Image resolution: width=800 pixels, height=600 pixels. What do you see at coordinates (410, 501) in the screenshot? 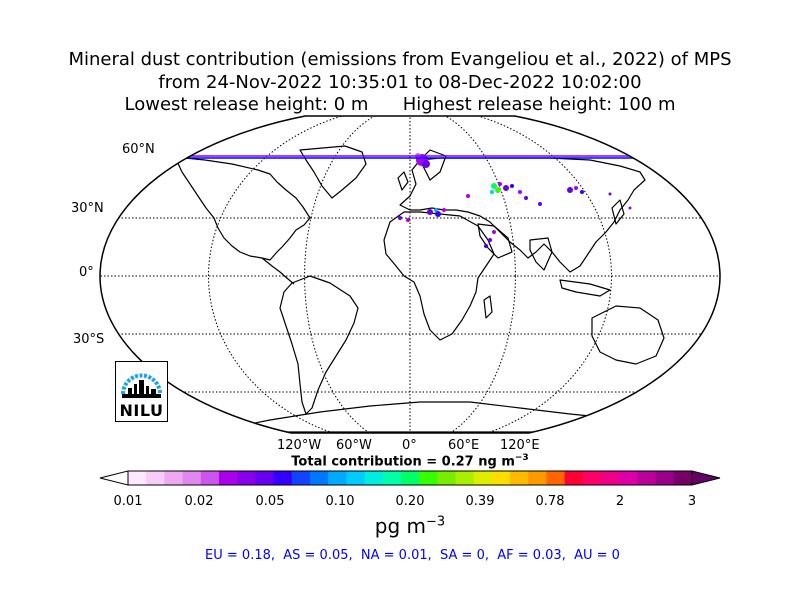
I see `colorbar-tick-label: 0.20` at bounding box center [410, 501].